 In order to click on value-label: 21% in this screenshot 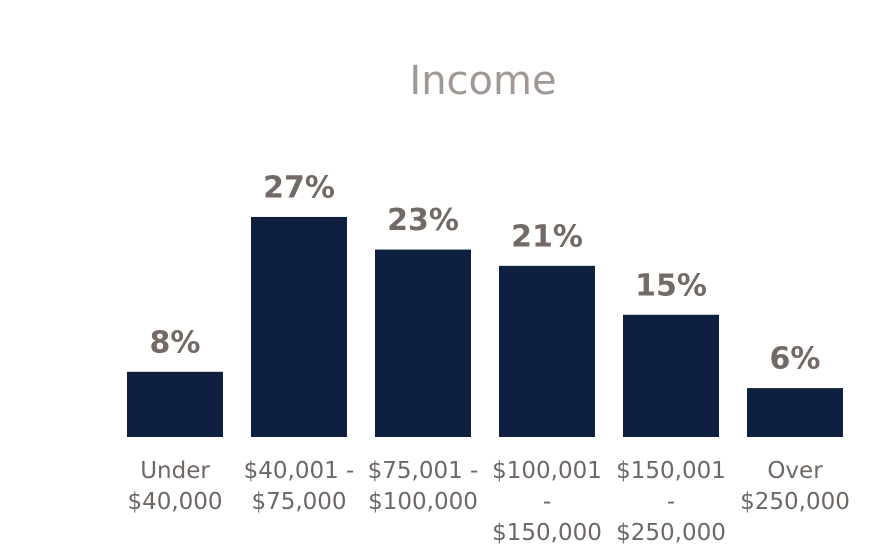, I will do `click(547, 236)`.